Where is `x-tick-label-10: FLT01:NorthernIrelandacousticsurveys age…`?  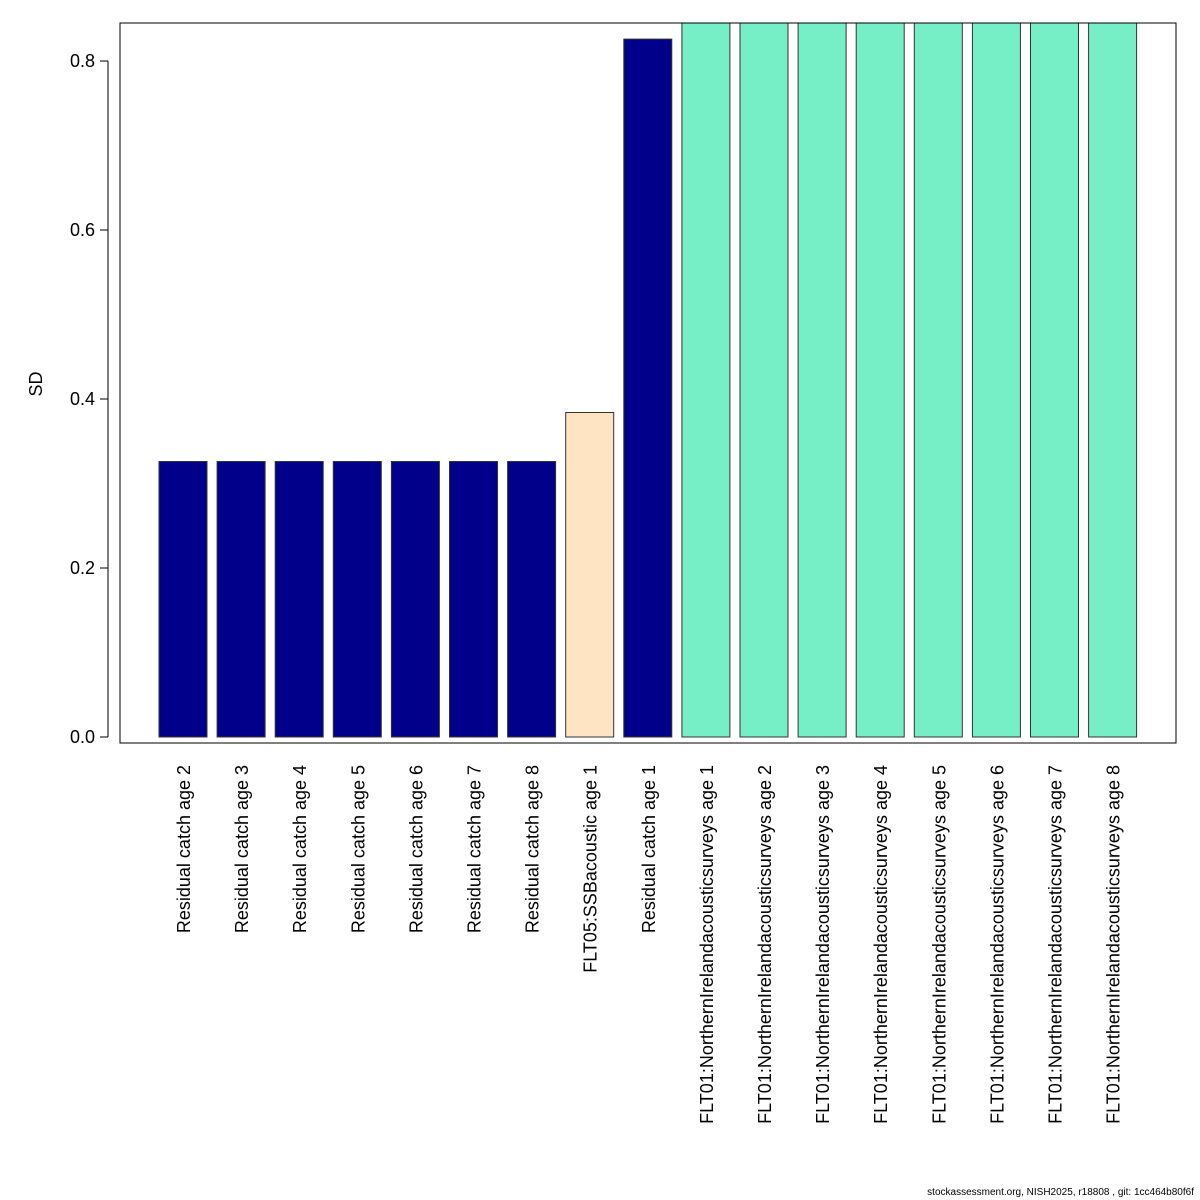 x-tick-label-10: FLT01:NorthernIrelandacousticsurveys age… is located at coordinates (707, 944).